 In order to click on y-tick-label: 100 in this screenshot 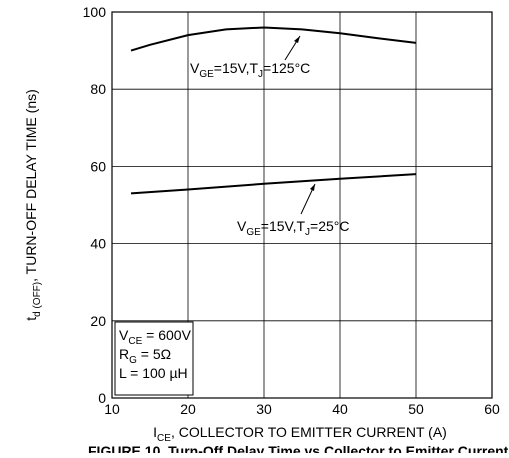, I will do `click(95, 12)`.